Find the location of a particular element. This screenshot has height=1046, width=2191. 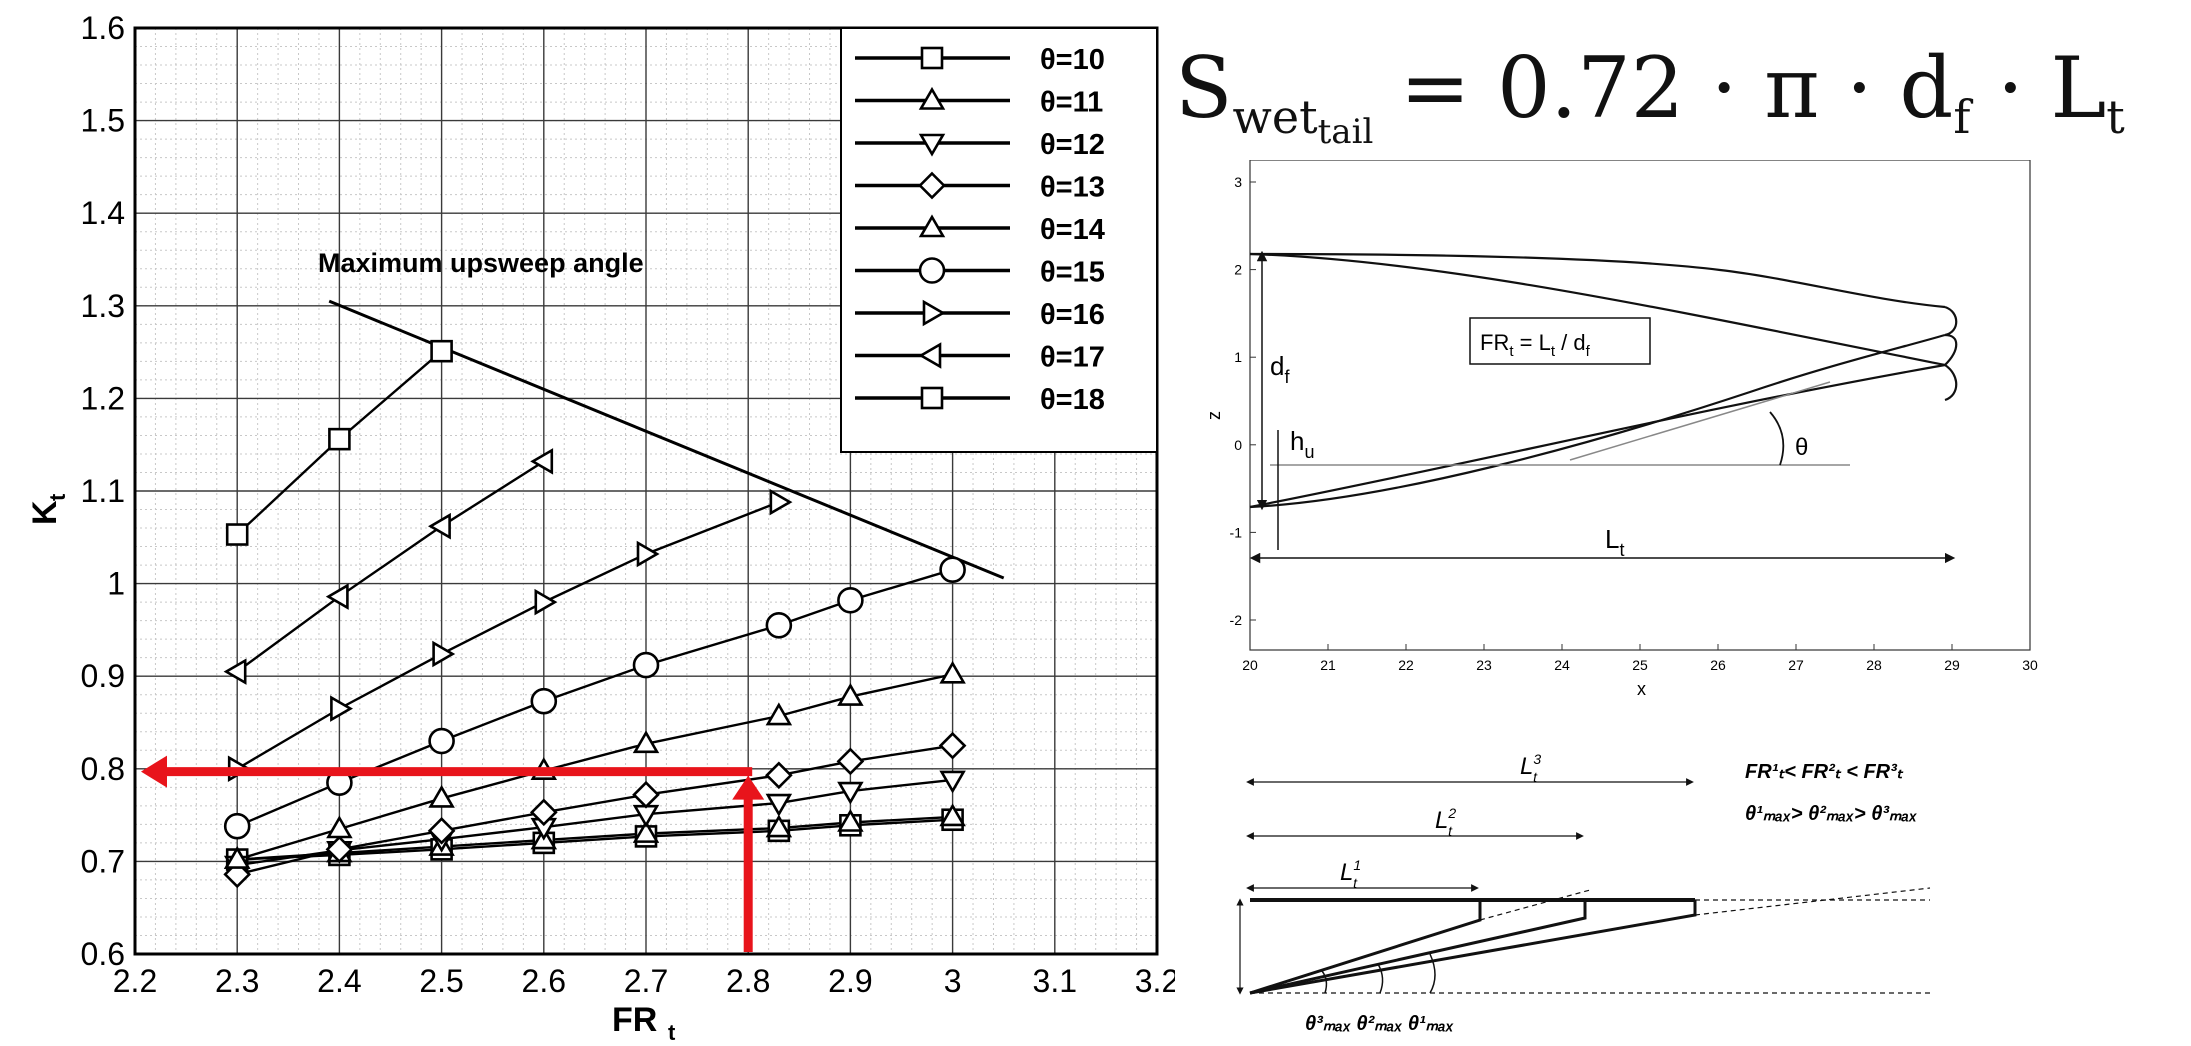

x-tick-label: 2.9 is located at coordinates (850, 981).